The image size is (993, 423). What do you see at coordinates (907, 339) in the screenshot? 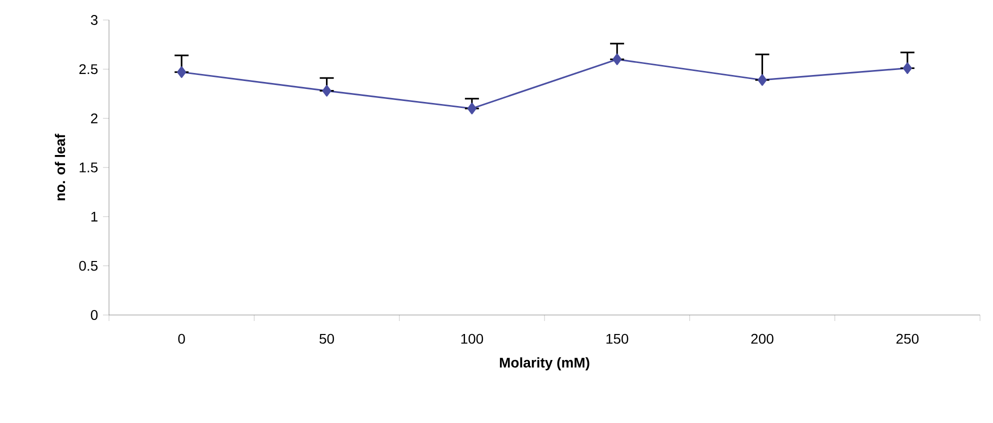
I see `x-tick-label: 250` at bounding box center [907, 339].